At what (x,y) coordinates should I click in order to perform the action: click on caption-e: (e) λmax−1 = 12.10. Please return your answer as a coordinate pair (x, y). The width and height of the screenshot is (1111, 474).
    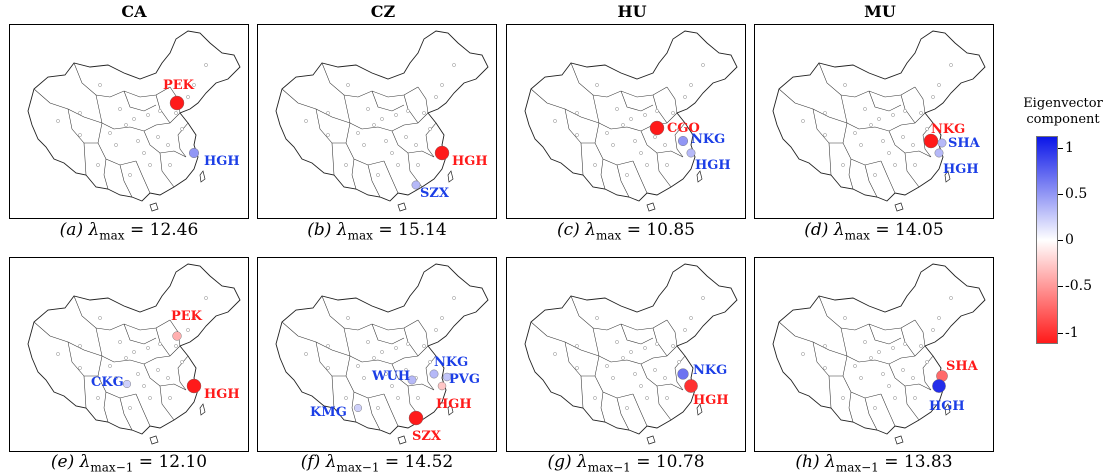
    Looking at the image, I should click on (129, 463).